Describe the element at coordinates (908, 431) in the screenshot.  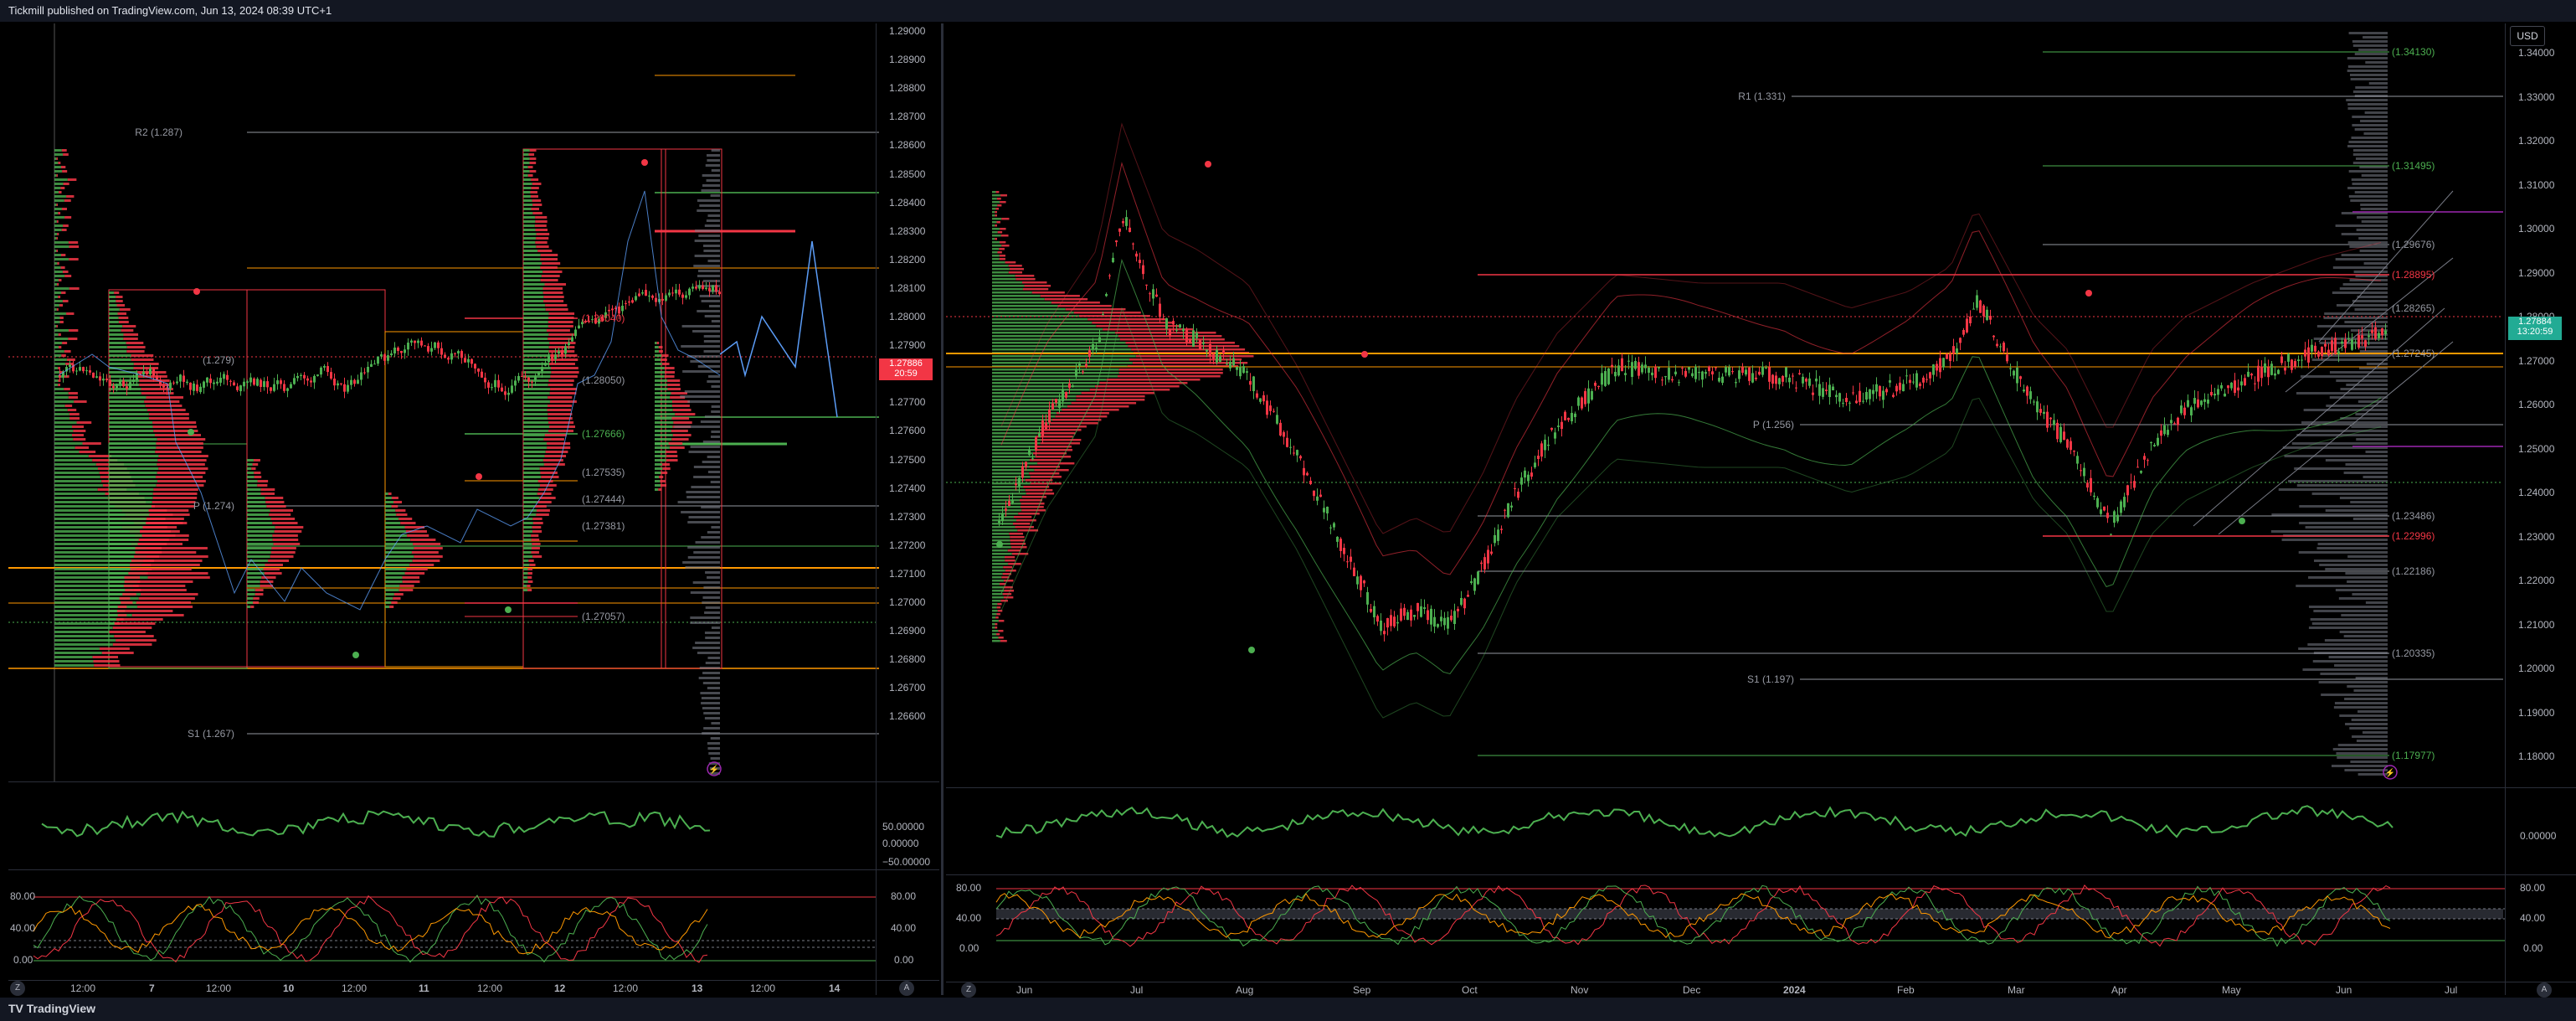
I see `price-tick: 1.27600` at that location.